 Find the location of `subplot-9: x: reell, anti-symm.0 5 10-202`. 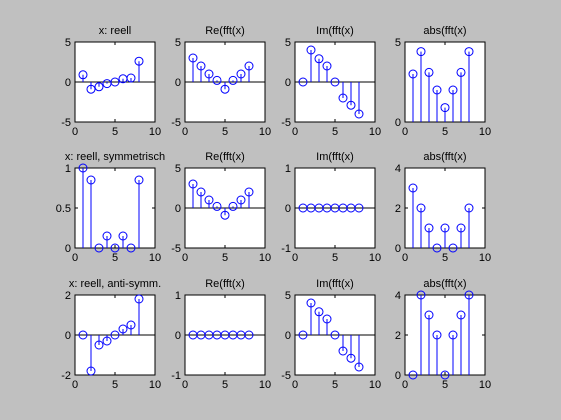

subplot-9: x: reell, anti-symm.0 5 10-202 is located at coordinates (111, 334).